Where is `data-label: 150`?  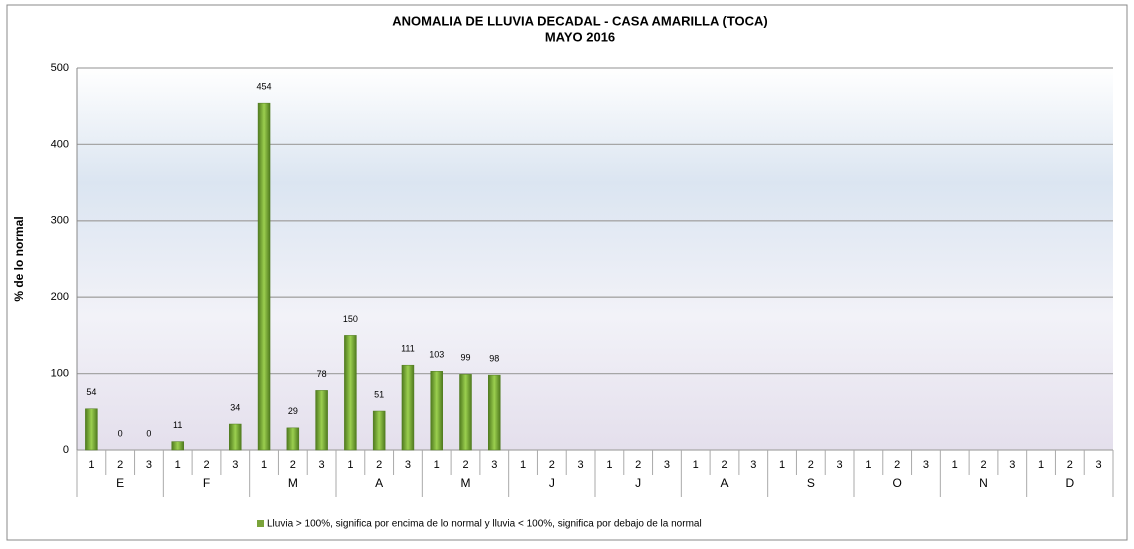
data-label: 150 is located at coordinates (350, 319).